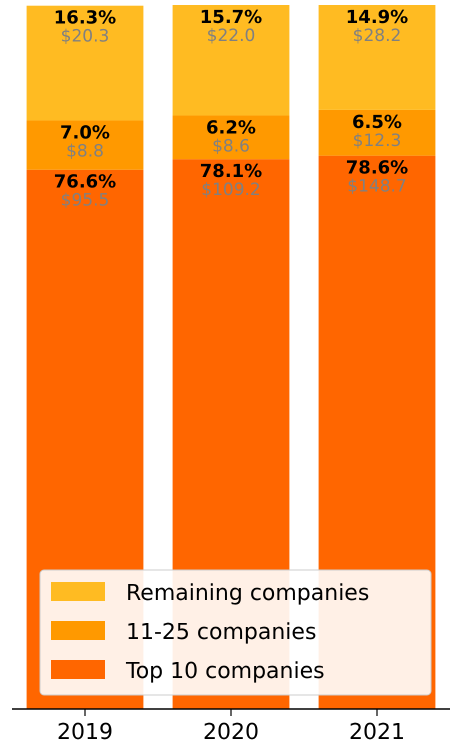  Describe the element at coordinates (377, 26) in the screenshot. I see `data-label: 14.9% $28.2` at that location.